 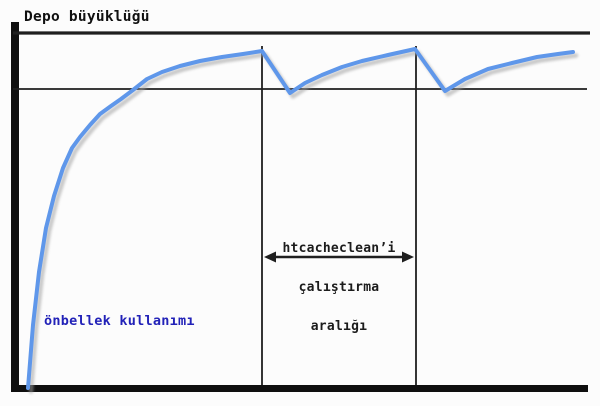 What do you see at coordinates (270, 257) in the screenshot?
I see `interval-arrow-left-head` at bounding box center [270, 257].